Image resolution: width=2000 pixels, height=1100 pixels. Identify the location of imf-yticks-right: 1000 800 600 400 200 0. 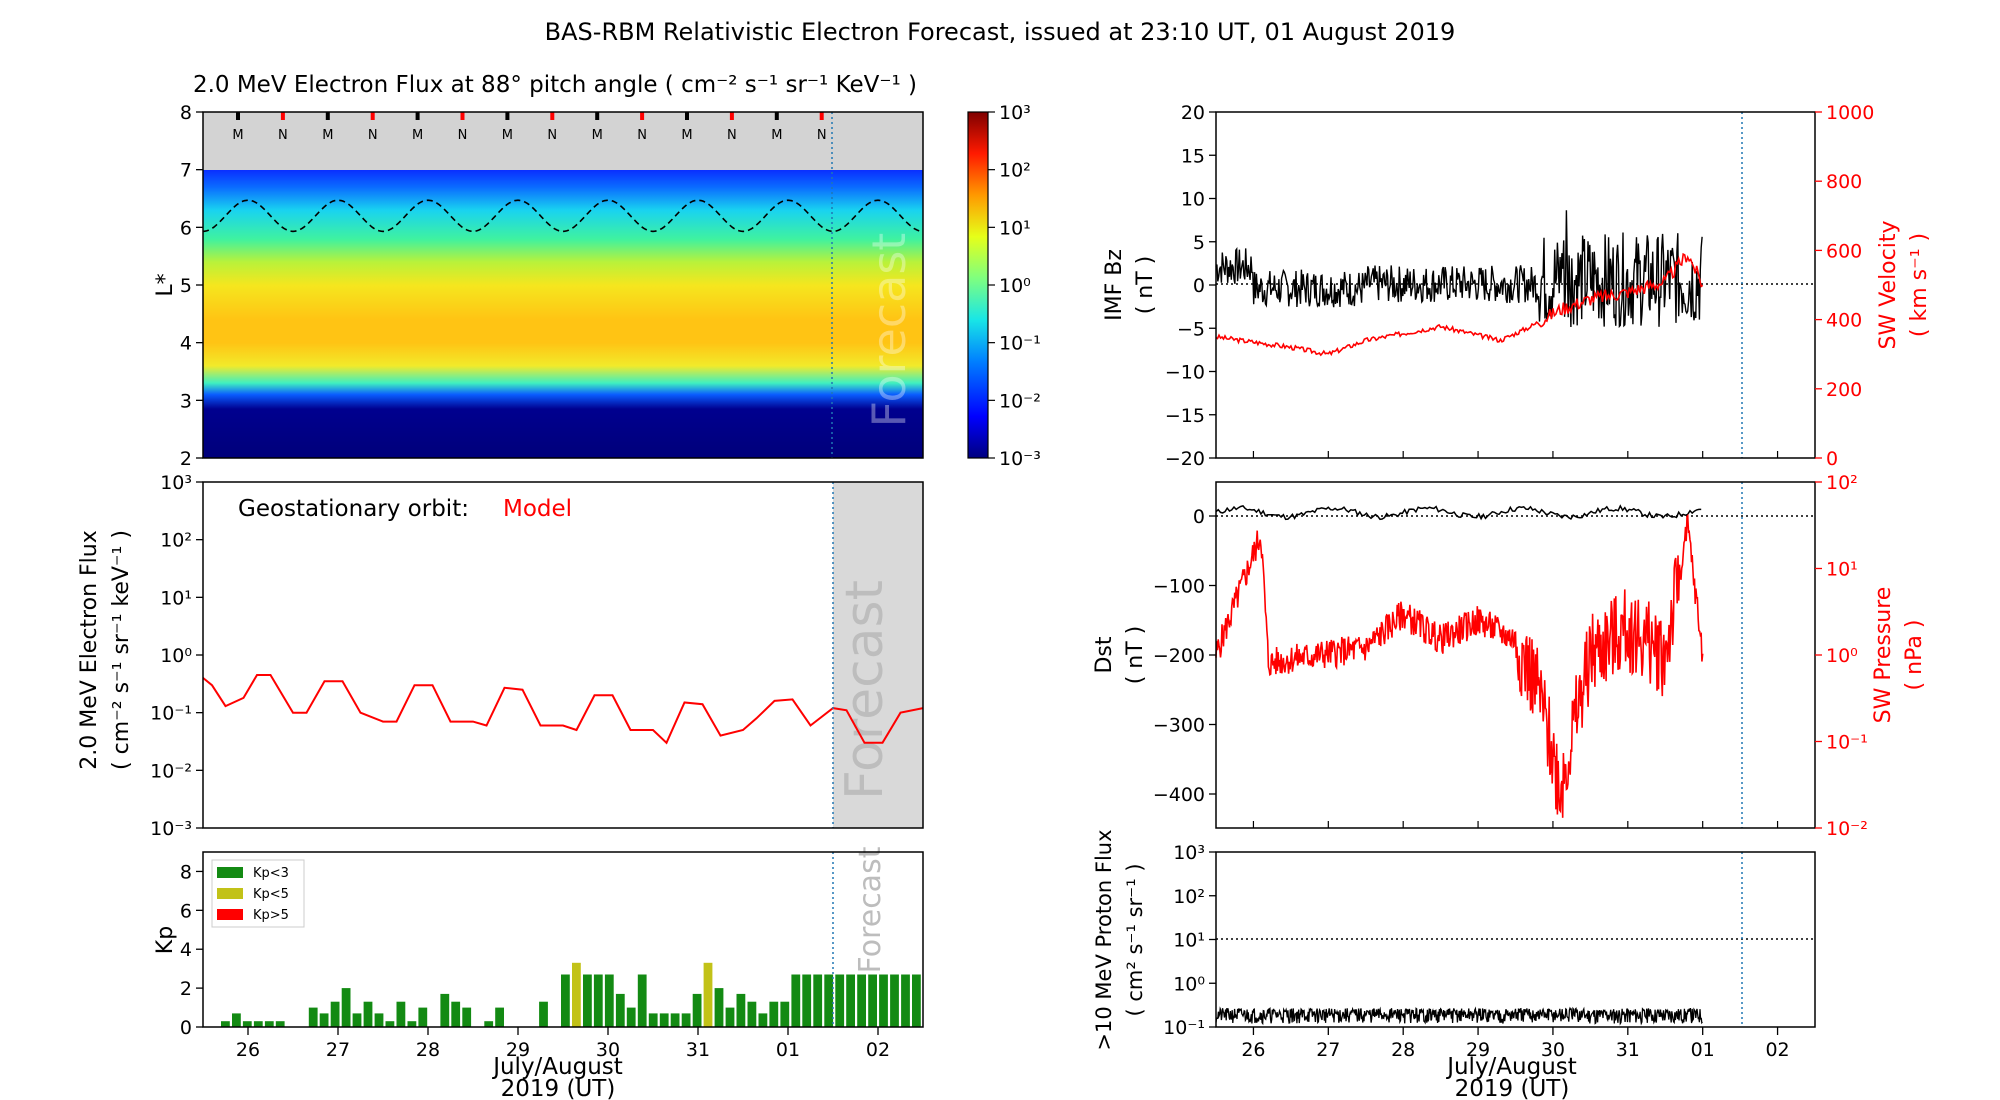
(1844, 286).